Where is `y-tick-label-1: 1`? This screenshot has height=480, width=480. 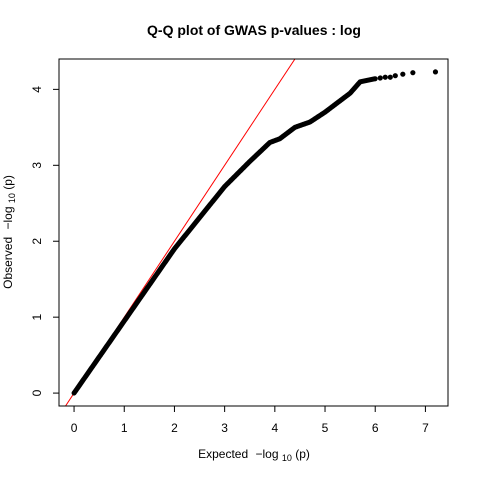 y-tick-label-1: 1 is located at coordinates (37, 317).